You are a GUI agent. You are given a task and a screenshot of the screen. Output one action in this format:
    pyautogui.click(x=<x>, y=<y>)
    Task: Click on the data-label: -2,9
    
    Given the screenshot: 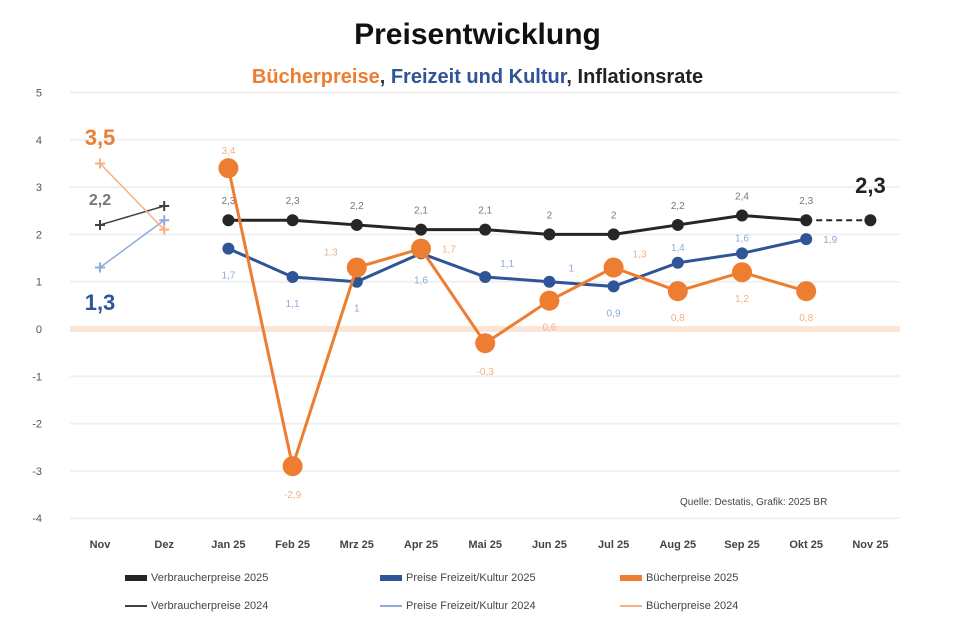 What is the action you would take?
    pyautogui.click(x=293, y=495)
    